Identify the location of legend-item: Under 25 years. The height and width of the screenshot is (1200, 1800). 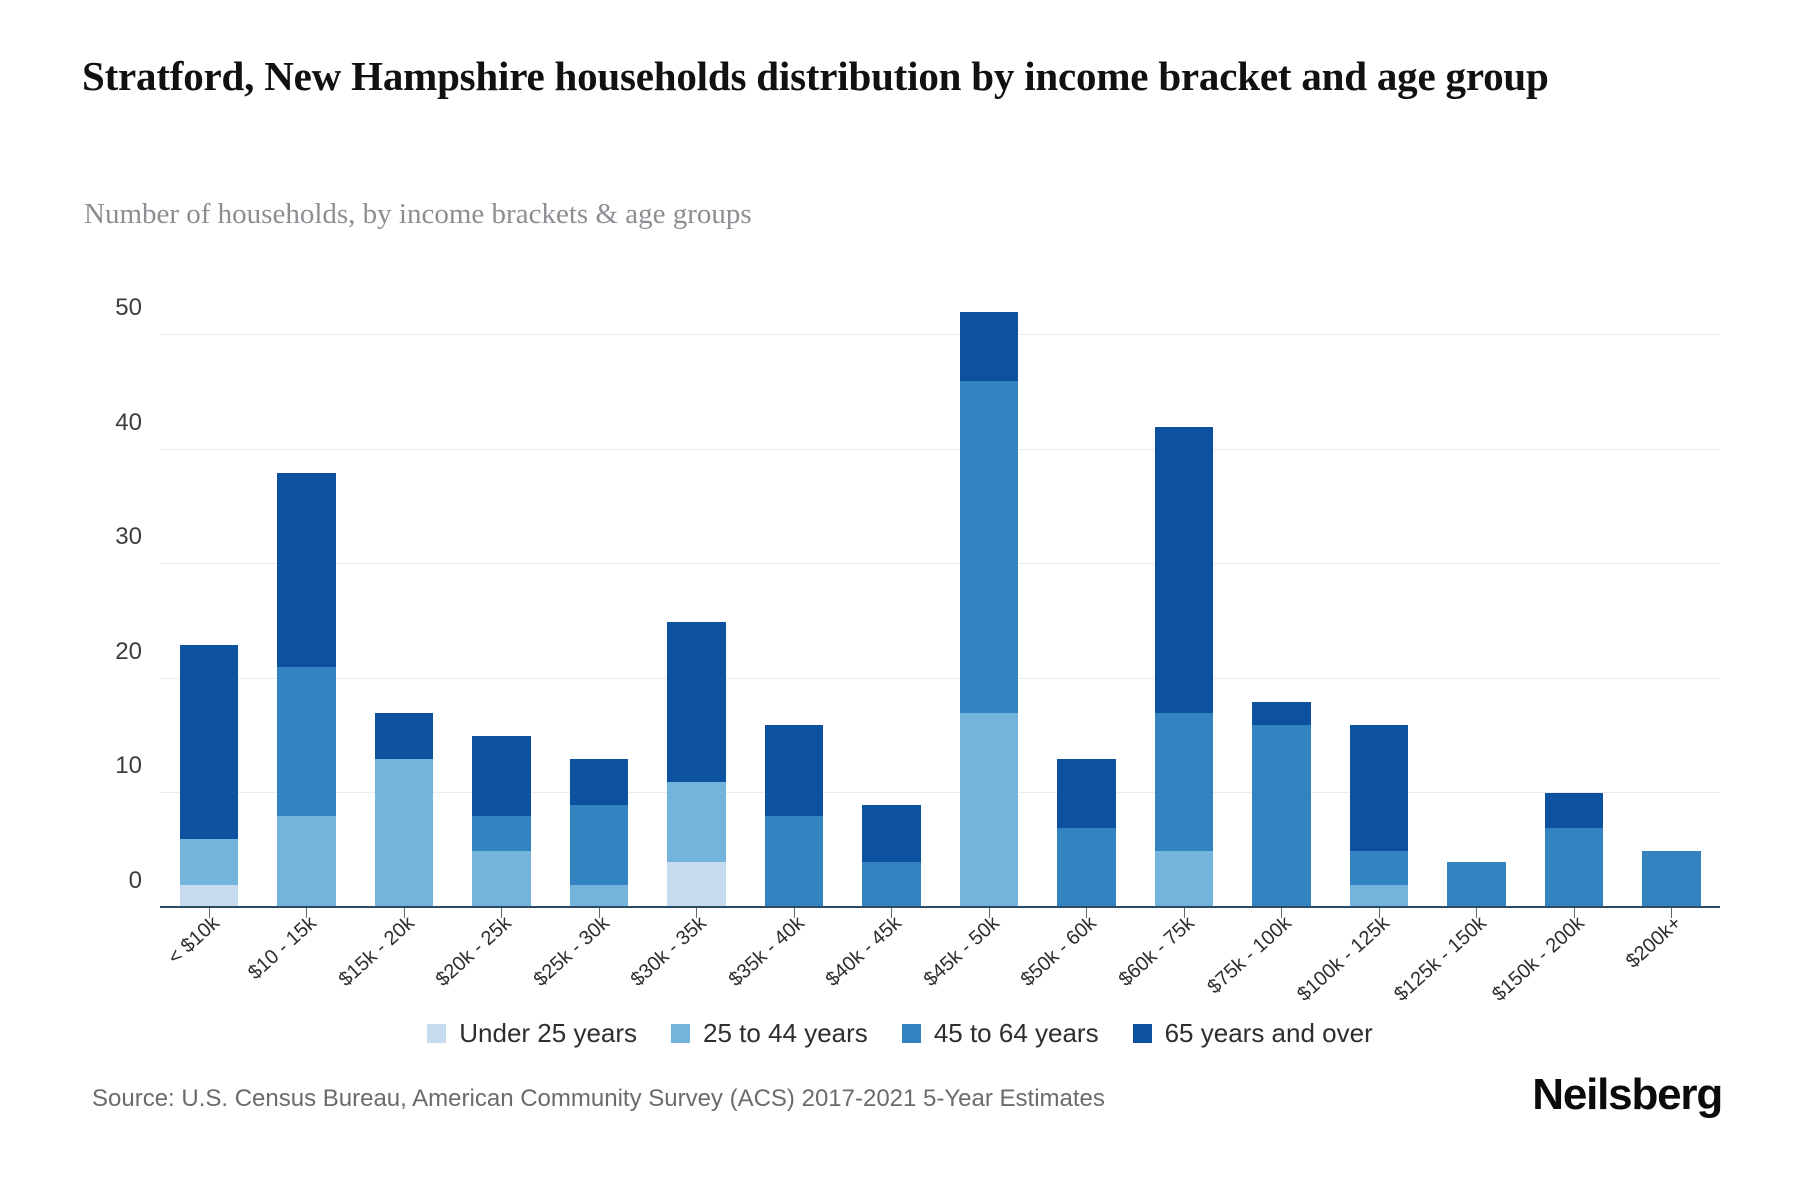
(532, 1033).